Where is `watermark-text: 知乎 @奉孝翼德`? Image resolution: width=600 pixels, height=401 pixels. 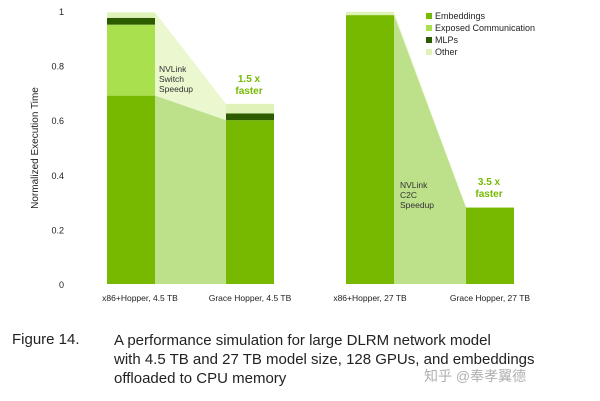
watermark-text: 知乎 @奉孝翼德 is located at coordinates (475, 376).